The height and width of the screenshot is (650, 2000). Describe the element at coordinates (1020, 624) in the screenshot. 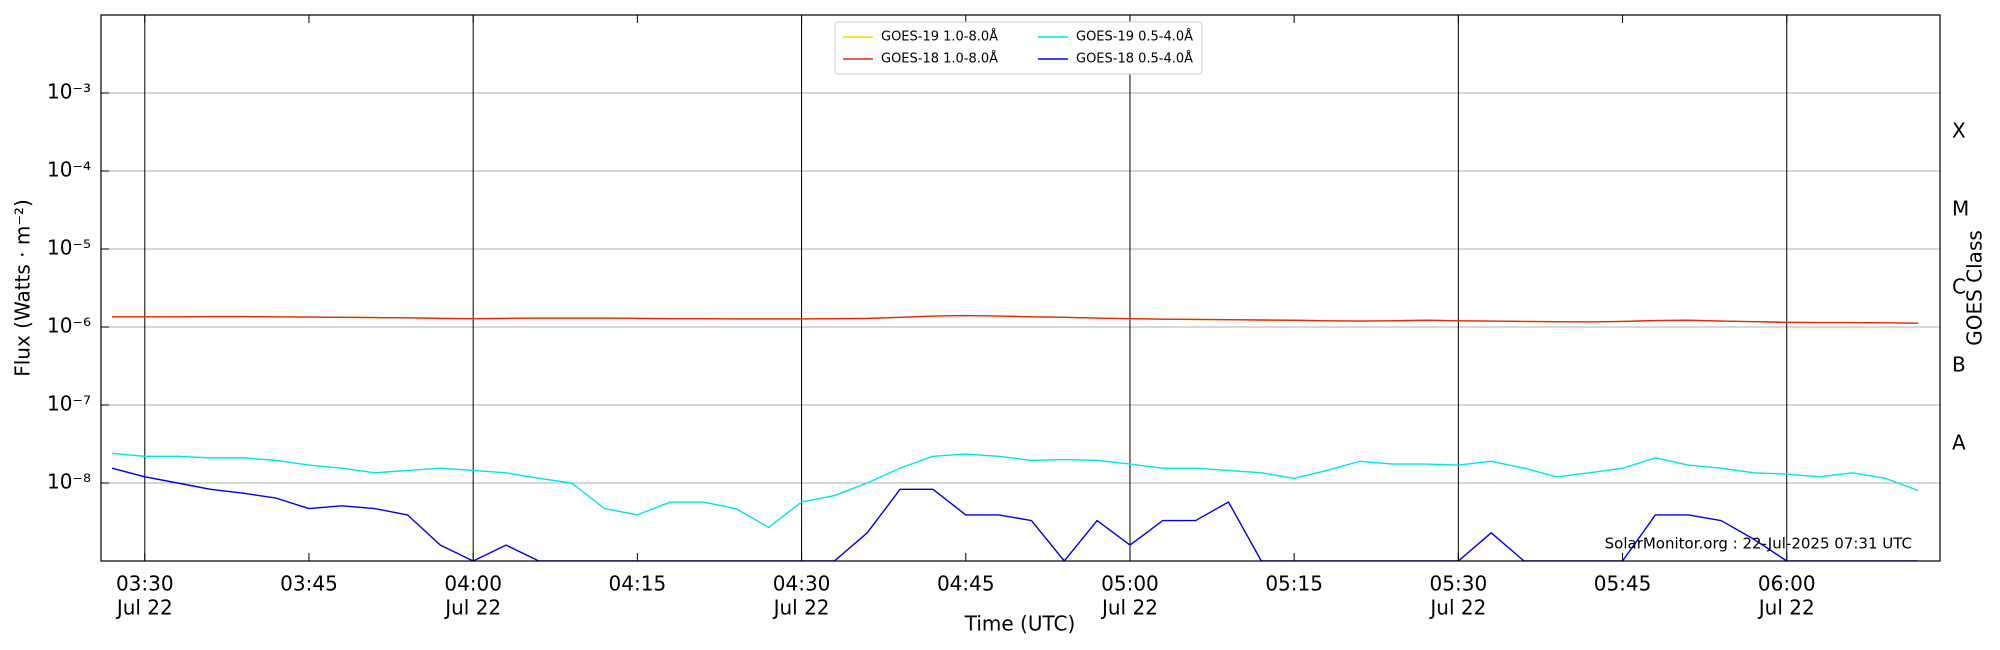

I see `x-axis-label: Time (UTC)` at that location.